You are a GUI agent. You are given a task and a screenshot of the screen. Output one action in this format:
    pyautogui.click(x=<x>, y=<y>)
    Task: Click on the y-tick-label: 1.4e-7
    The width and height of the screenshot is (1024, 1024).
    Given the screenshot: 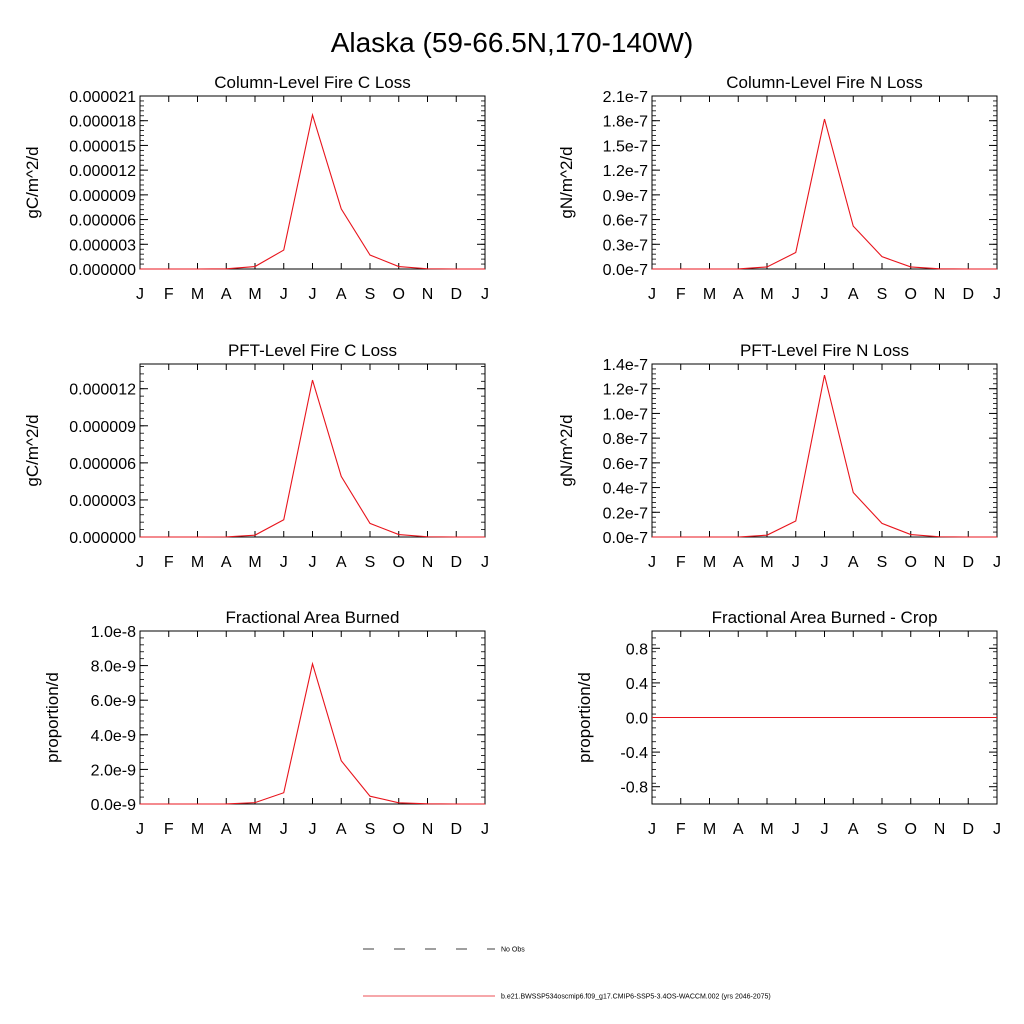 What is the action you would take?
    pyautogui.click(x=625, y=365)
    